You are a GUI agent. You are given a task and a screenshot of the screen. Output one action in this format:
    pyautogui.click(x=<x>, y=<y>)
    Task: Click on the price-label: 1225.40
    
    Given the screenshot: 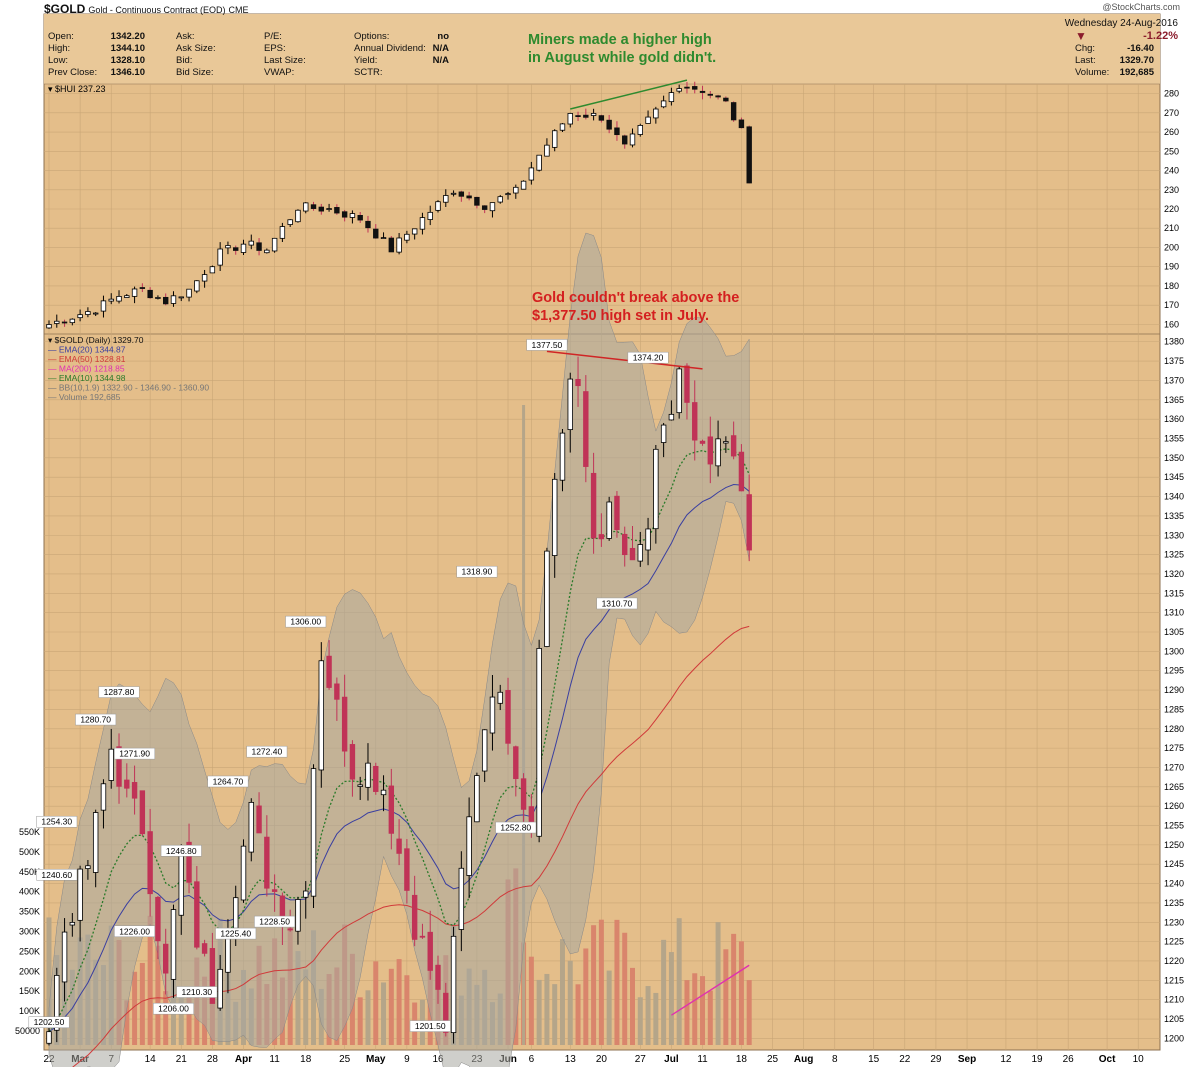 What is the action you would take?
    pyautogui.click(x=236, y=933)
    